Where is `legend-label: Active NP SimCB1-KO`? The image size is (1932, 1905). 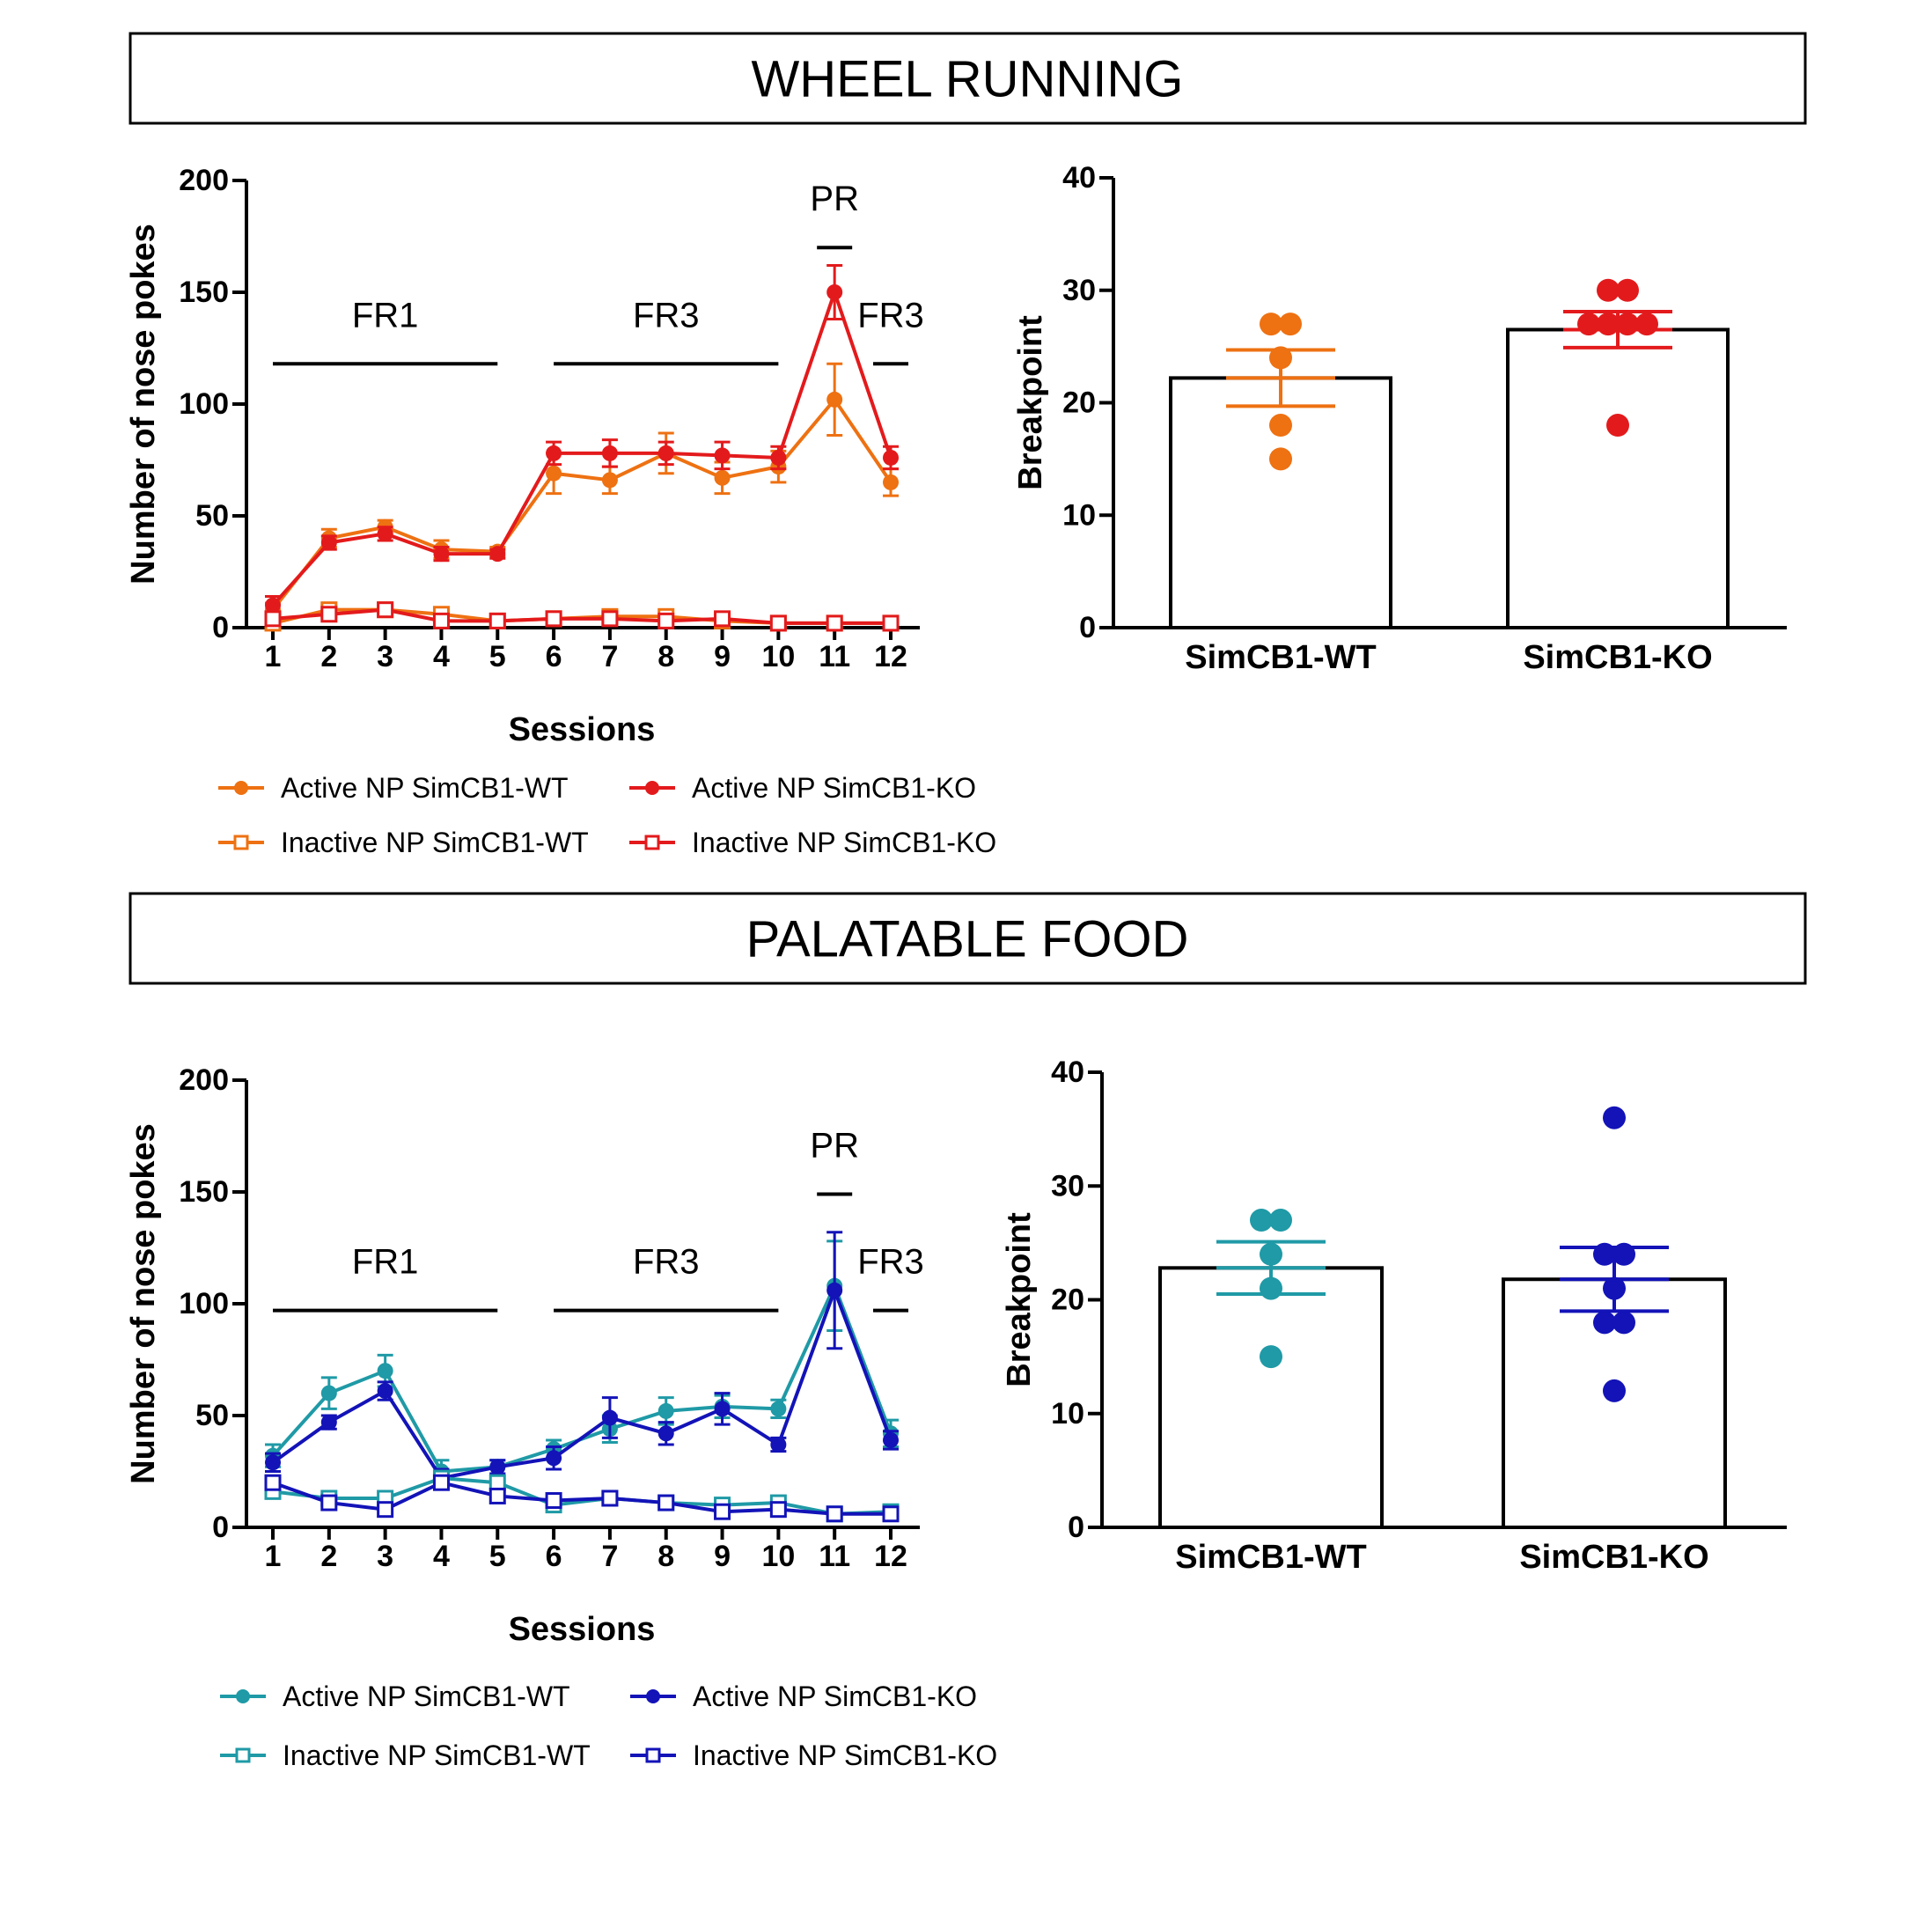 legend-label: Active NP SimCB1-KO is located at coordinates (835, 1696).